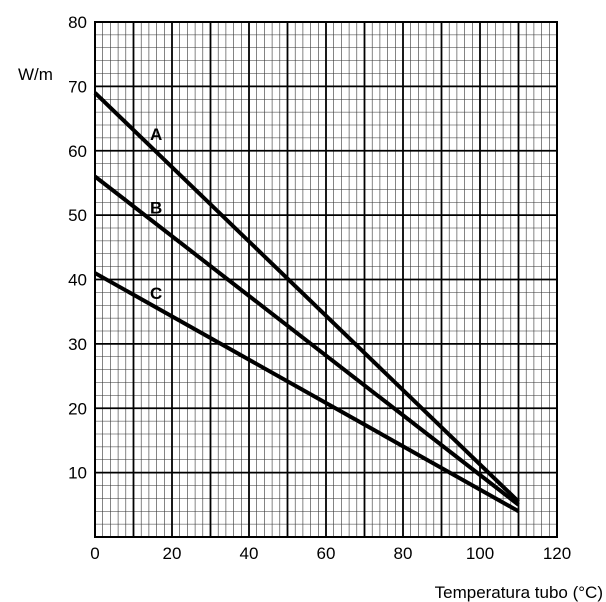 The width and height of the screenshot is (606, 602). Describe the element at coordinates (480, 553) in the screenshot. I see `x-tick-label: 100` at that location.